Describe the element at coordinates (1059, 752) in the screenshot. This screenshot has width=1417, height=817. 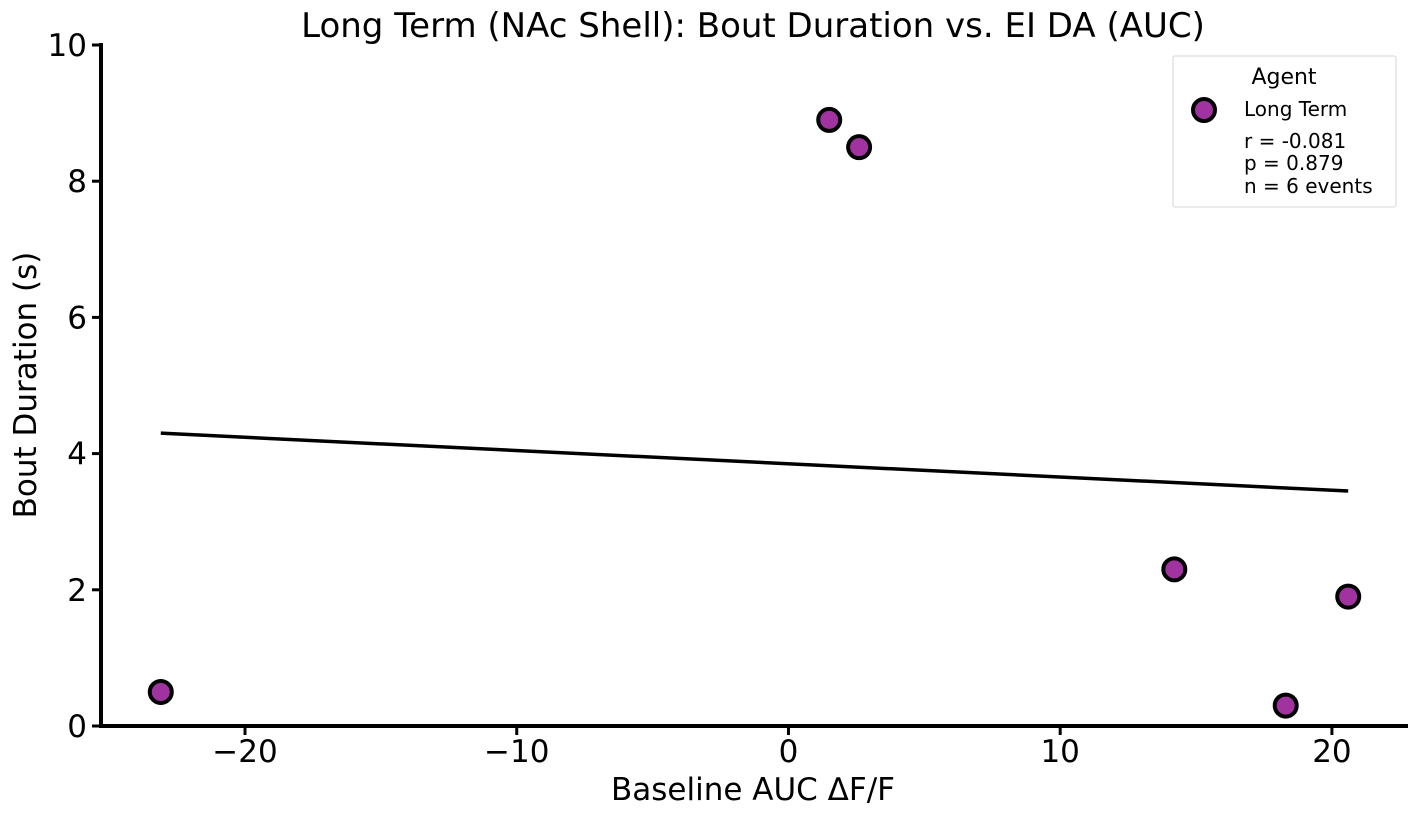
I see `x-tick-label: 10` at that location.